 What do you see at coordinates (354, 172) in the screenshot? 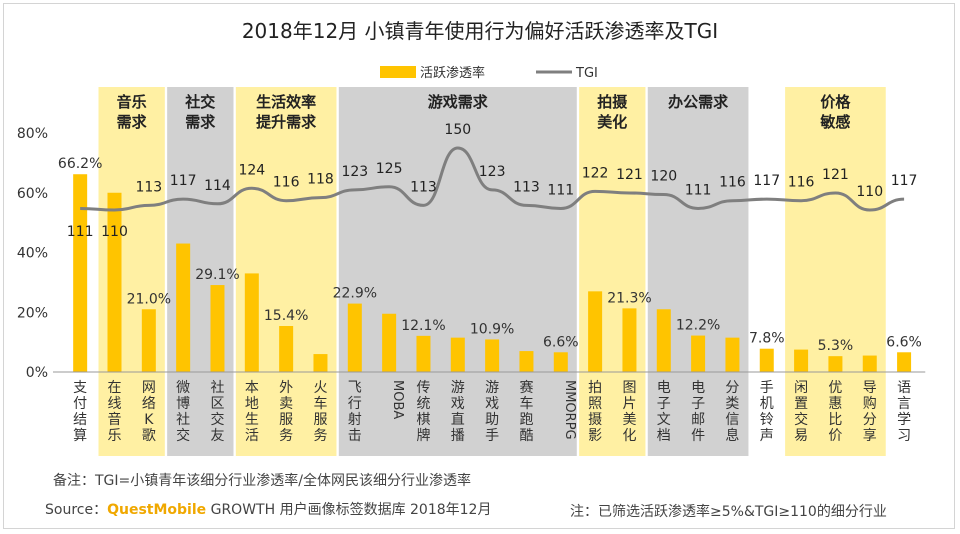
I see `tgi-value-label: 123` at bounding box center [354, 172].